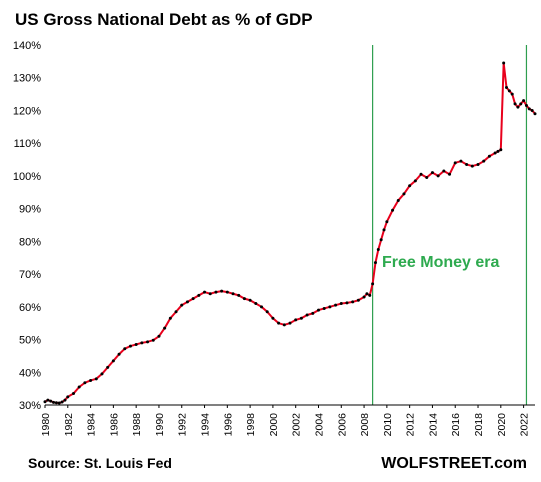 The height and width of the screenshot is (482, 541). What do you see at coordinates (30, 242) in the screenshot?
I see `y-tick-label: 80%` at bounding box center [30, 242].